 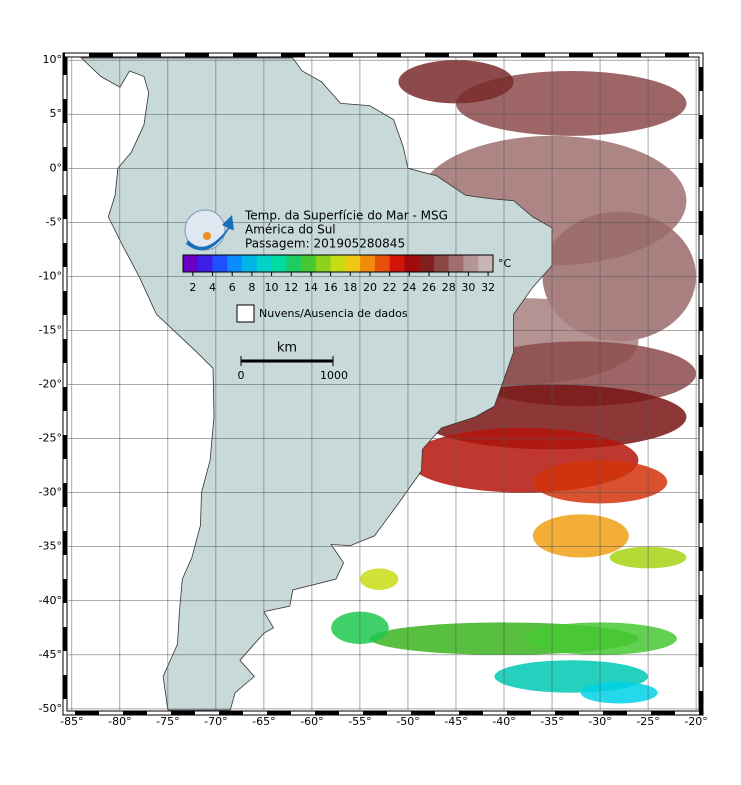 I want to click on colorbar-tick-label: 30, so click(x=468, y=287).